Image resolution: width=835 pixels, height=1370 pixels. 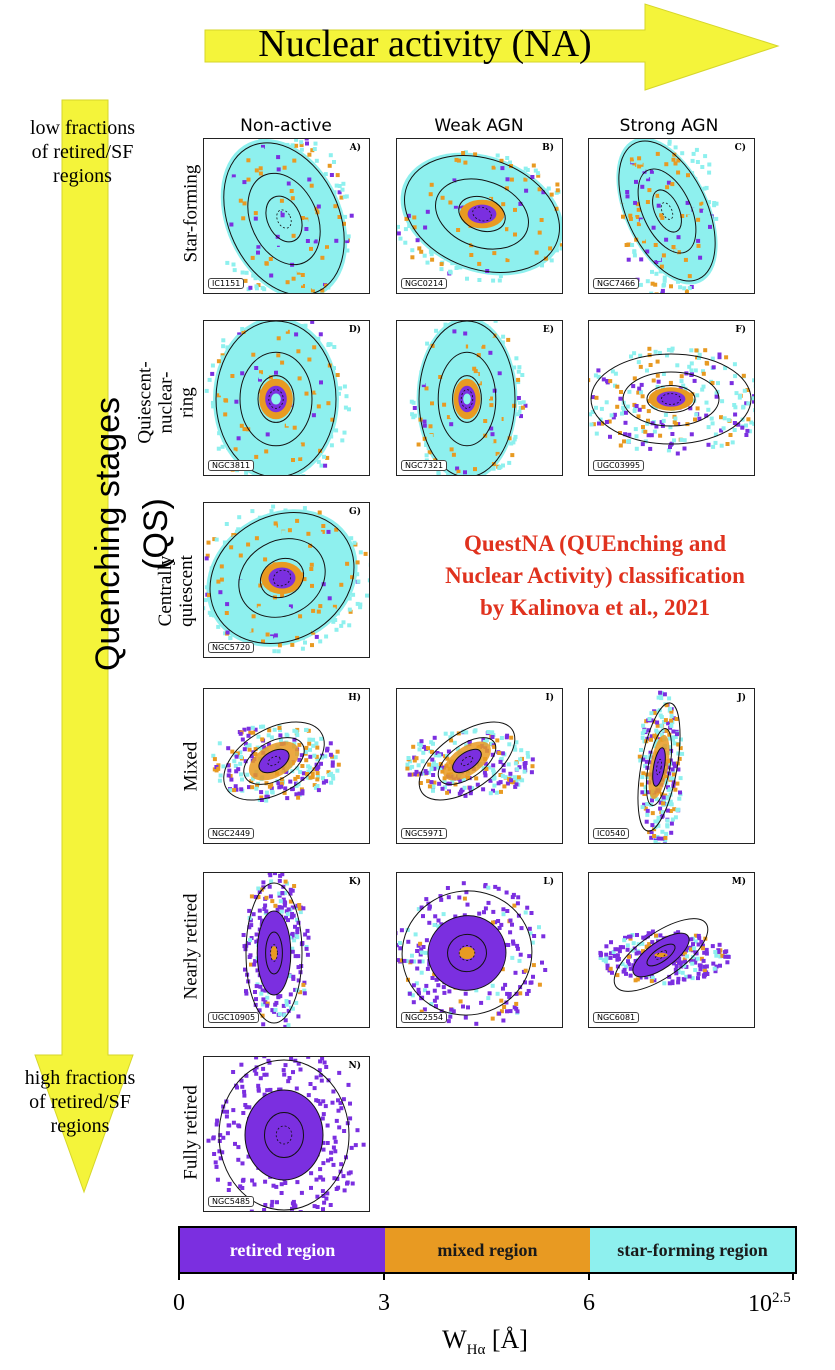 What do you see at coordinates (760, 1304) in the screenshot?
I see `tick-base: 10` at bounding box center [760, 1304].